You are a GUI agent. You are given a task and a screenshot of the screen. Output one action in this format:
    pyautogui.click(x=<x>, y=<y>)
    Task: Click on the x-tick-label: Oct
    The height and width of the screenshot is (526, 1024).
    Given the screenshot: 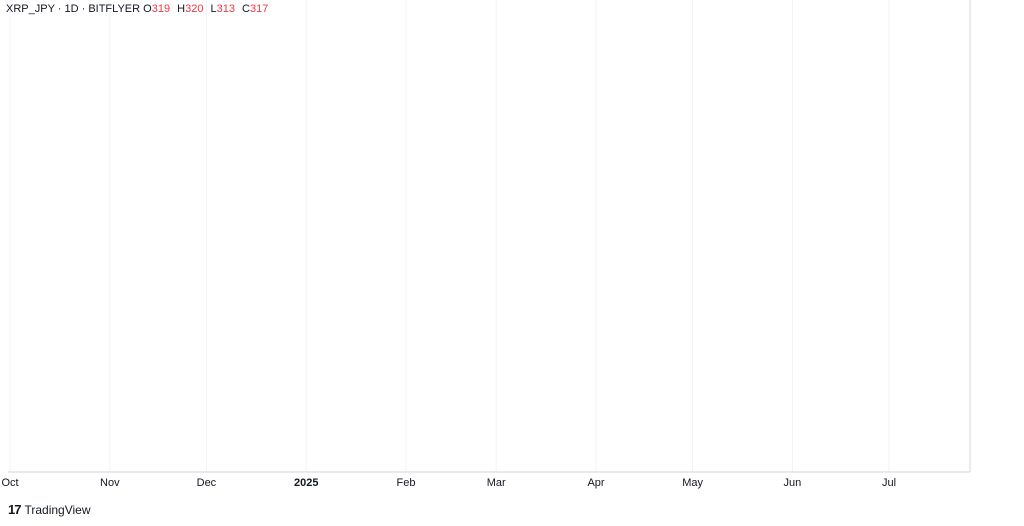 What is the action you would take?
    pyautogui.click(x=9, y=483)
    